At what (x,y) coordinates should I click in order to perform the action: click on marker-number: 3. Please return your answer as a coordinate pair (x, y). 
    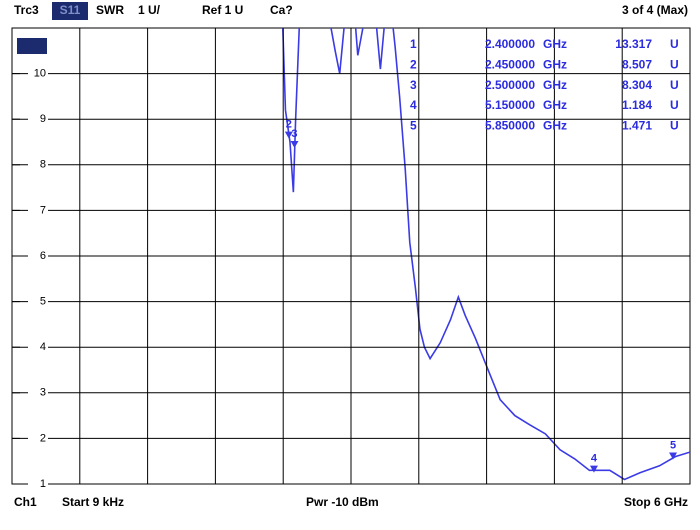
    Looking at the image, I should click on (413, 85).